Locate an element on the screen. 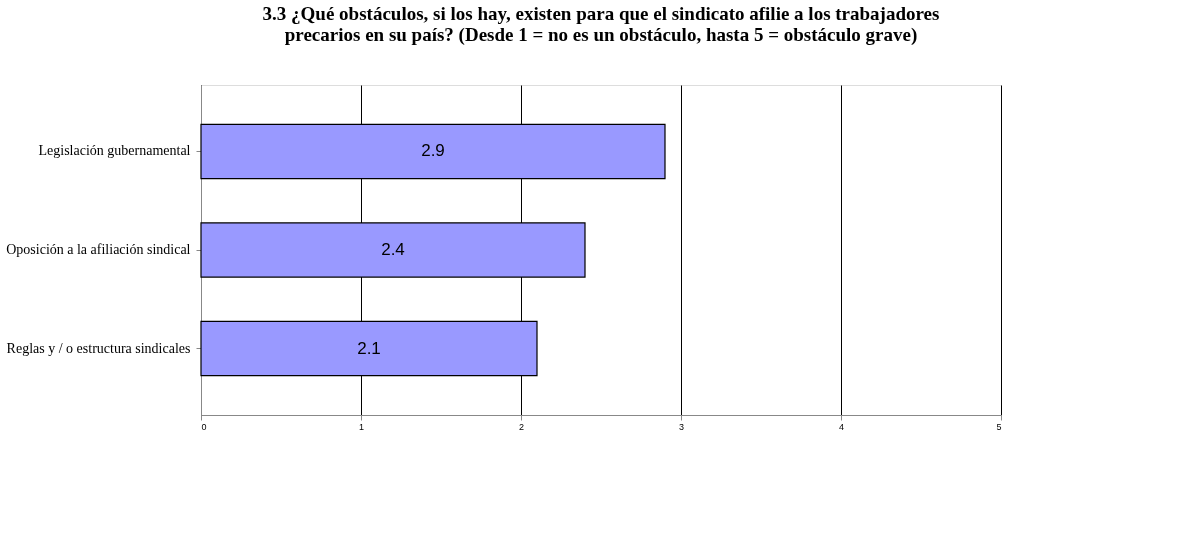 The height and width of the screenshot is (559, 1182). x-tick-label: 2 is located at coordinates (521, 426).